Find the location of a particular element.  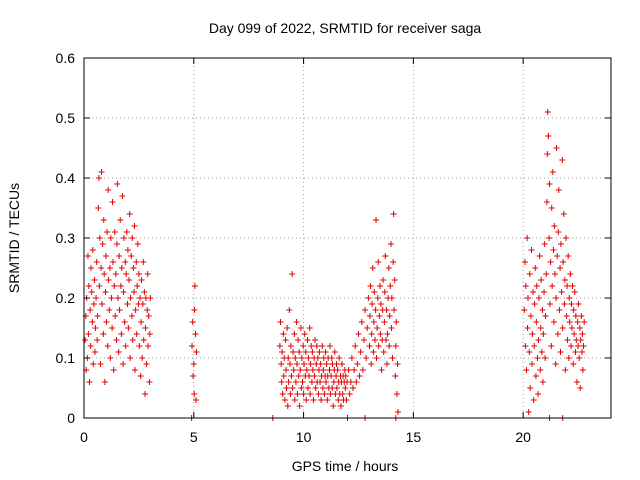

x-tick-label: 10 is located at coordinates (304, 437).